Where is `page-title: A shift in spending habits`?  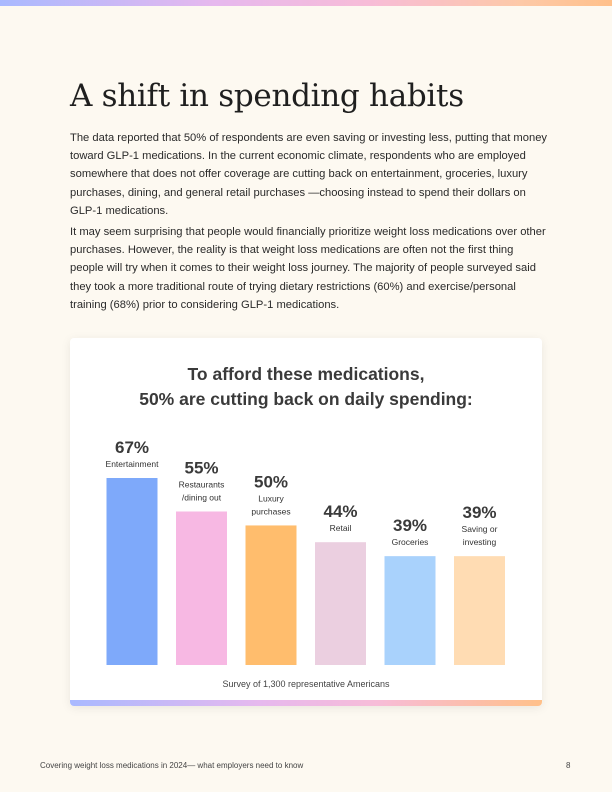 page-title: A shift in spending habits is located at coordinates (267, 96).